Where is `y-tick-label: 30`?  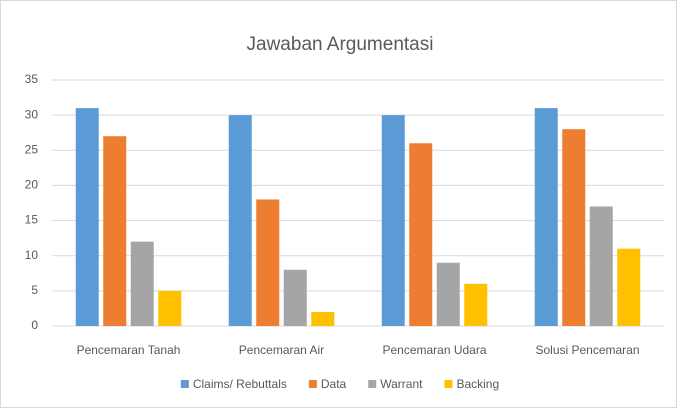
y-tick-label: 30 is located at coordinates (32, 114).